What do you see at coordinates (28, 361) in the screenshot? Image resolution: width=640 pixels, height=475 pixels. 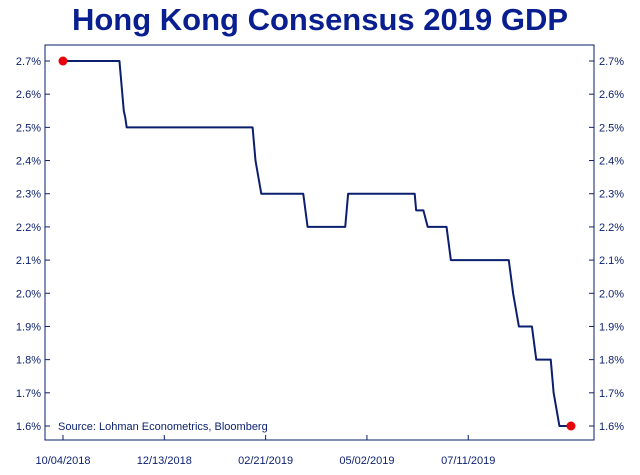 I see `y-tick-label-left: 1.8%` at bounding box center [28, 361].